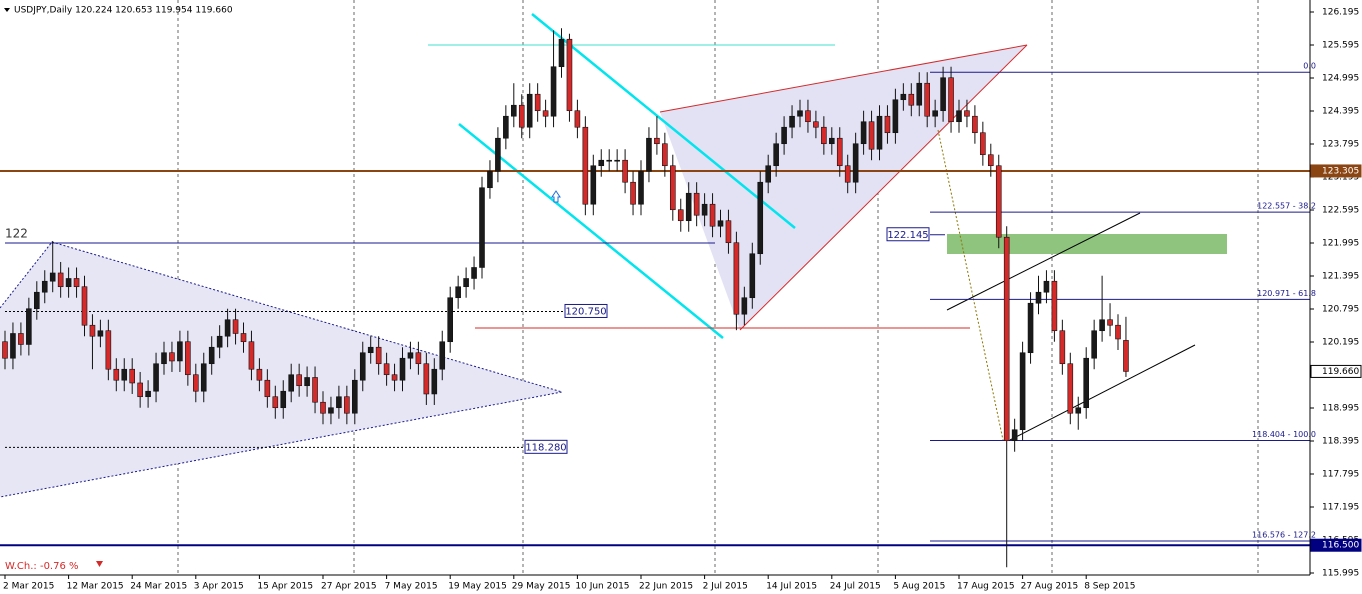 This screenshot has width=1362, height=594. I want to click on x-tick-label: 27 Aug 2015, so click(1050, 587).